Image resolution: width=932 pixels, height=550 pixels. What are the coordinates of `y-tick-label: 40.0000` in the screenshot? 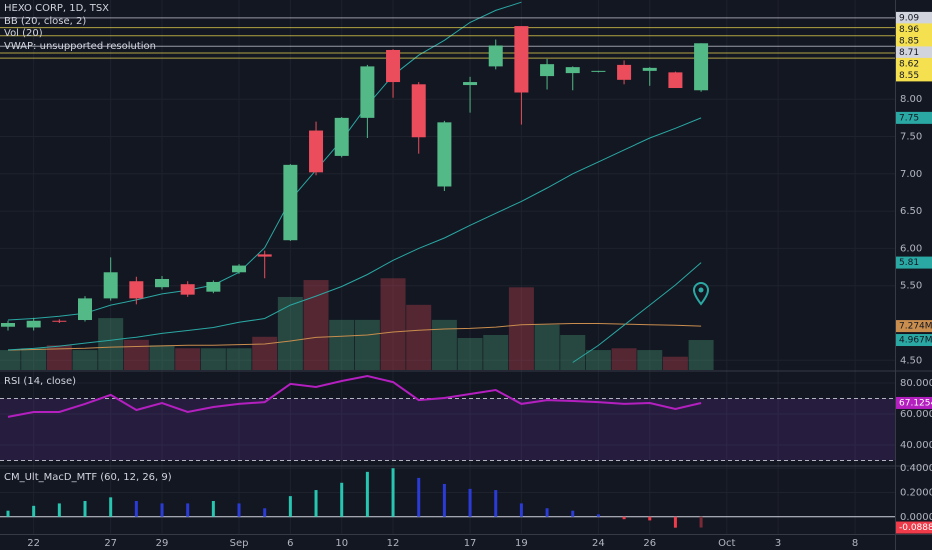 It's located at (916, 445).